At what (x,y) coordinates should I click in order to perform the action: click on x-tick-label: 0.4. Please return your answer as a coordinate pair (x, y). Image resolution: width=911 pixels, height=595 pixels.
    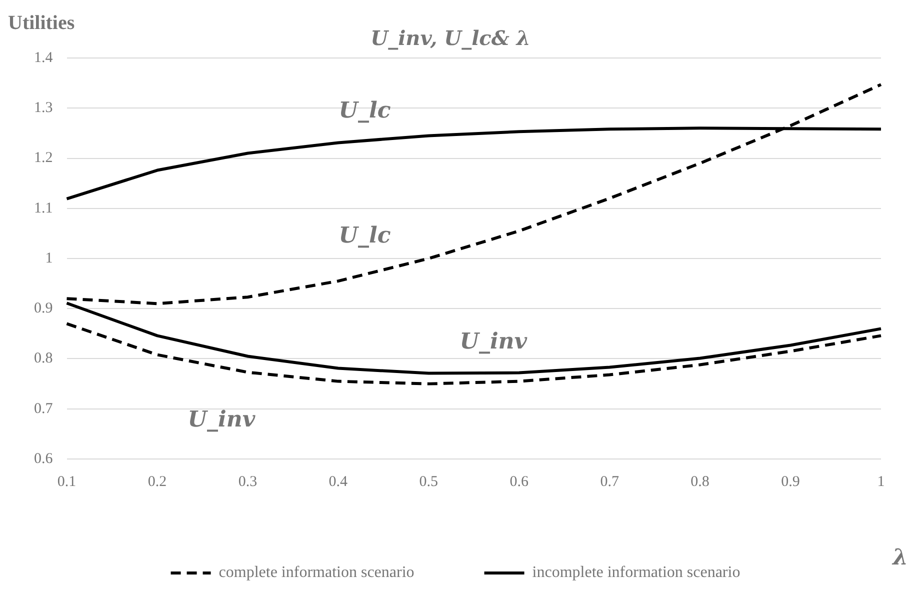
    Looking at the image, I should click on (338, 482).